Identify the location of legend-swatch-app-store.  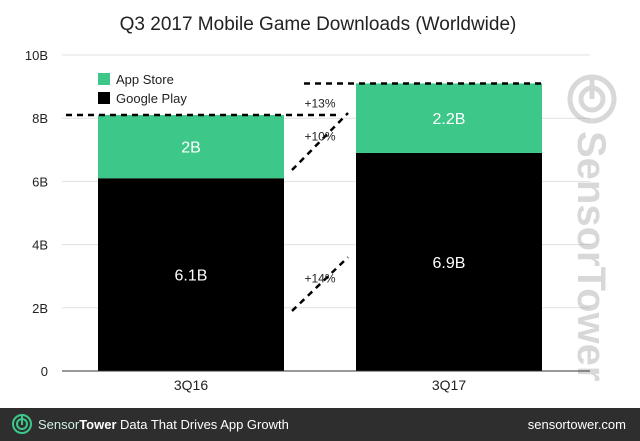
(104, 79).